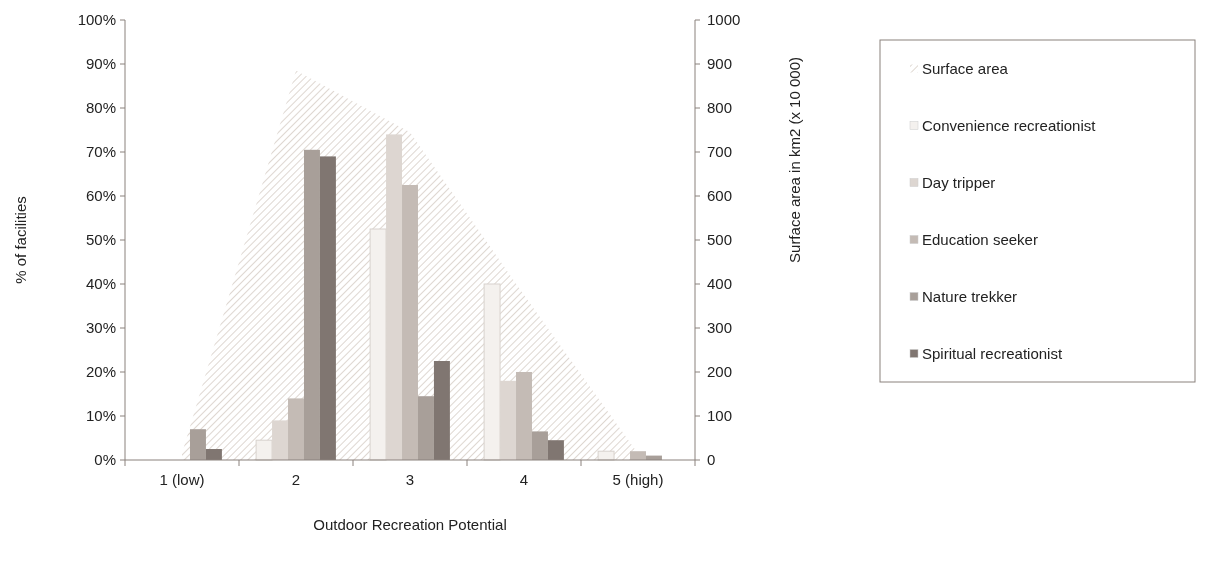  What do you see at coordinates (100, 372) in the screenshot?
I see `y-tick-label: 20%` at bounding box center [100, 372].